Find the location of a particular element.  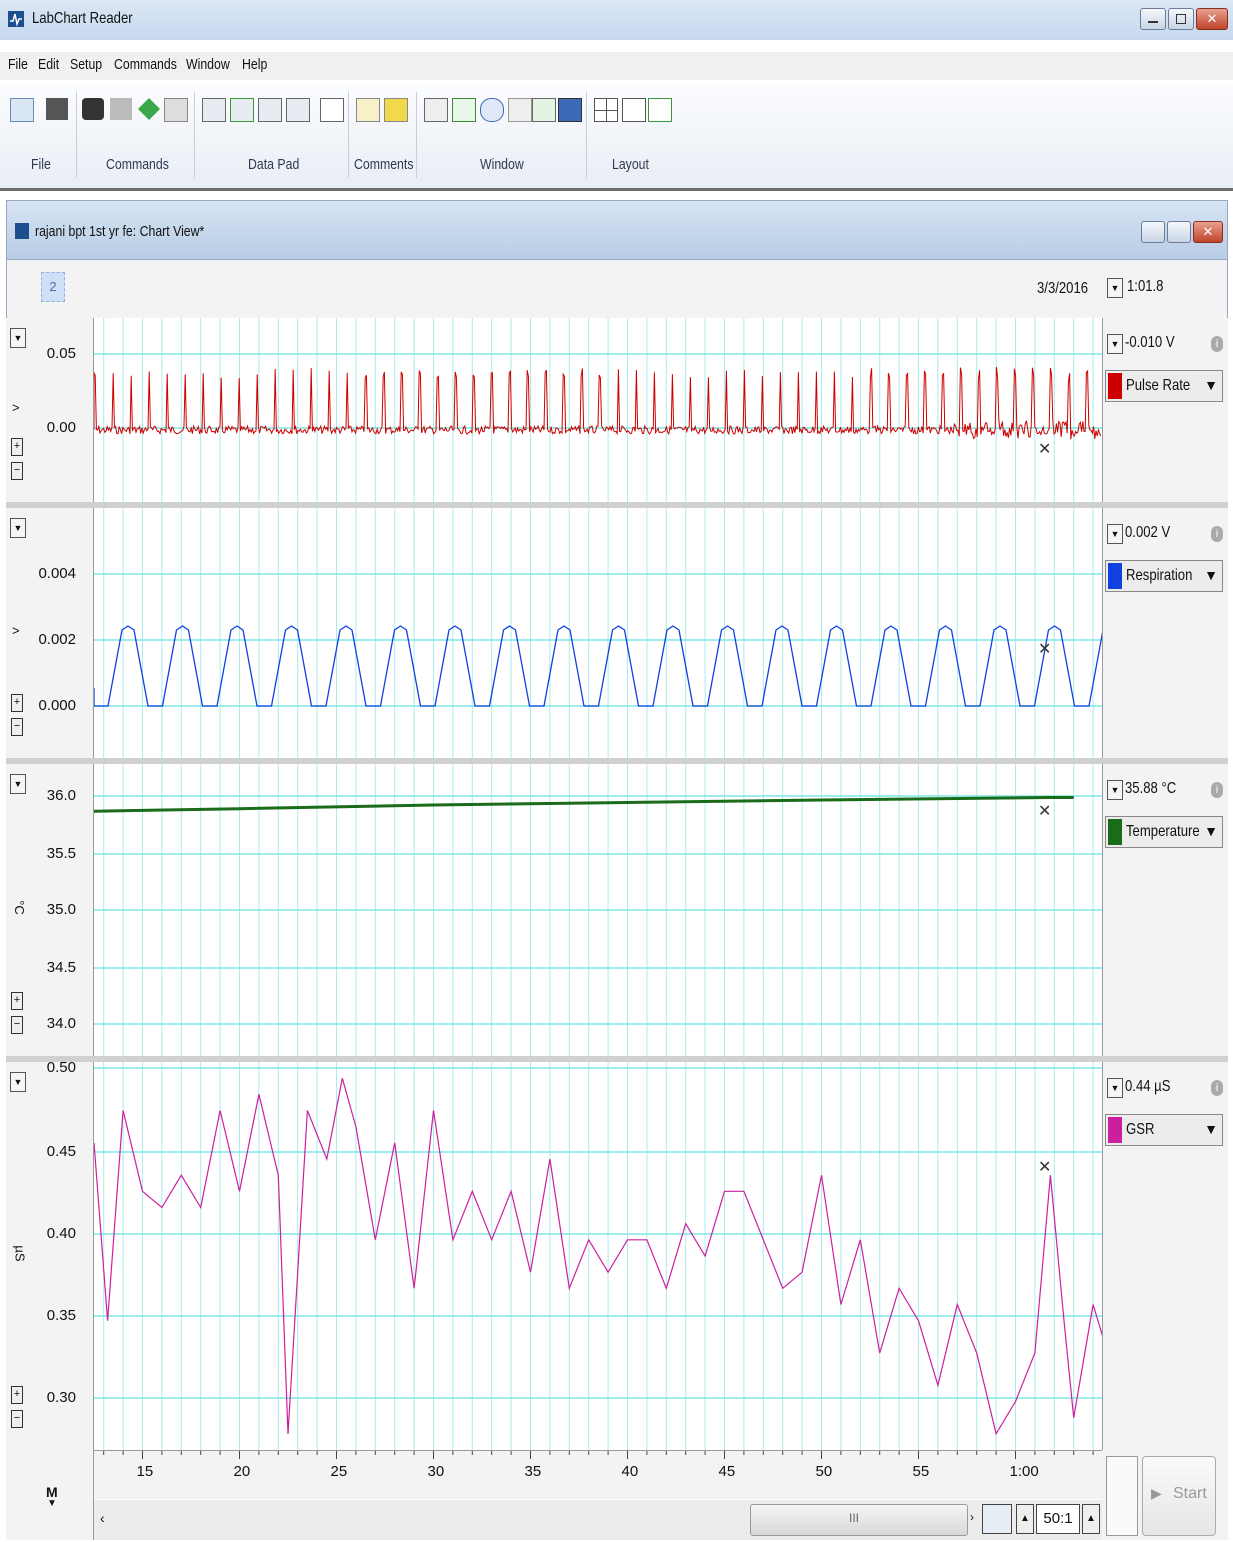

zoom-view-icon is located at coordinates (492, 110).